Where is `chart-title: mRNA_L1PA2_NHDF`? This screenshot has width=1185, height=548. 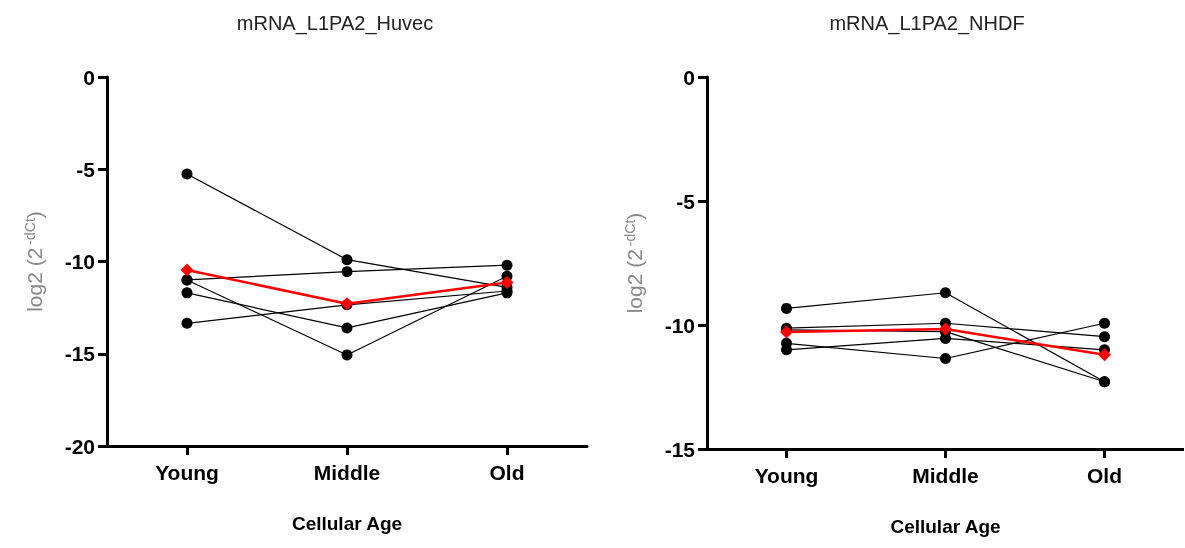
chart-title: mRNA_L1PA2_NHDF is located at coordinates (927, 23).